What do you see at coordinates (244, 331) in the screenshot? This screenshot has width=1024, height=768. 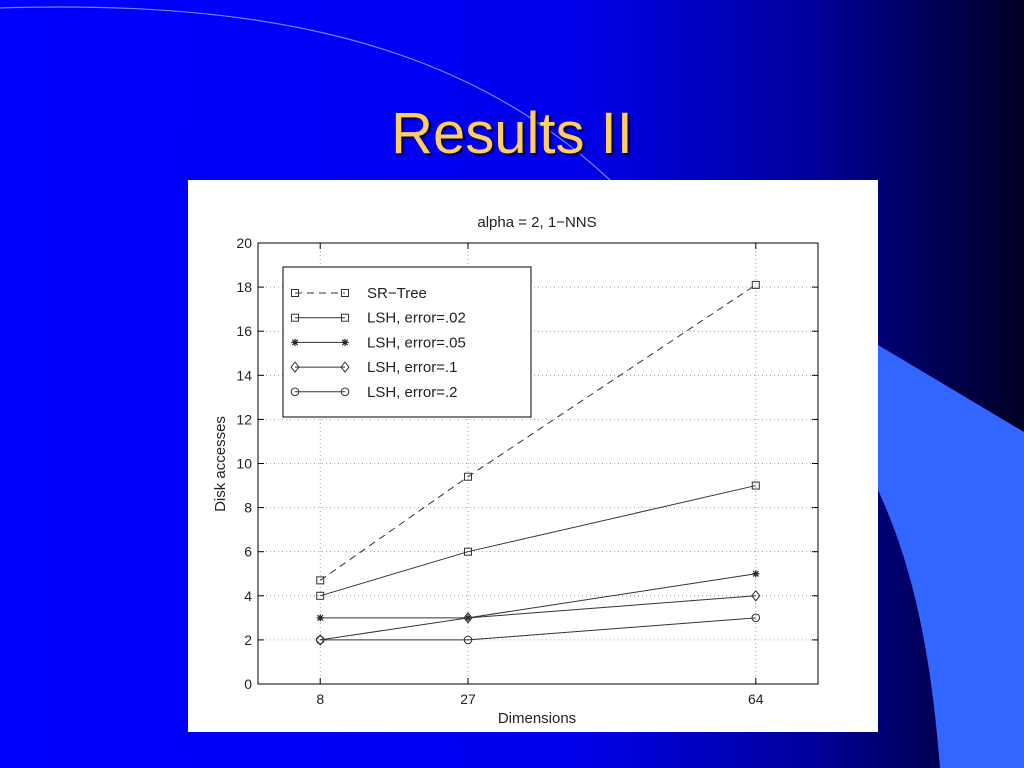 I see `y-tick-label: 16` at bounding box center [244, 331].